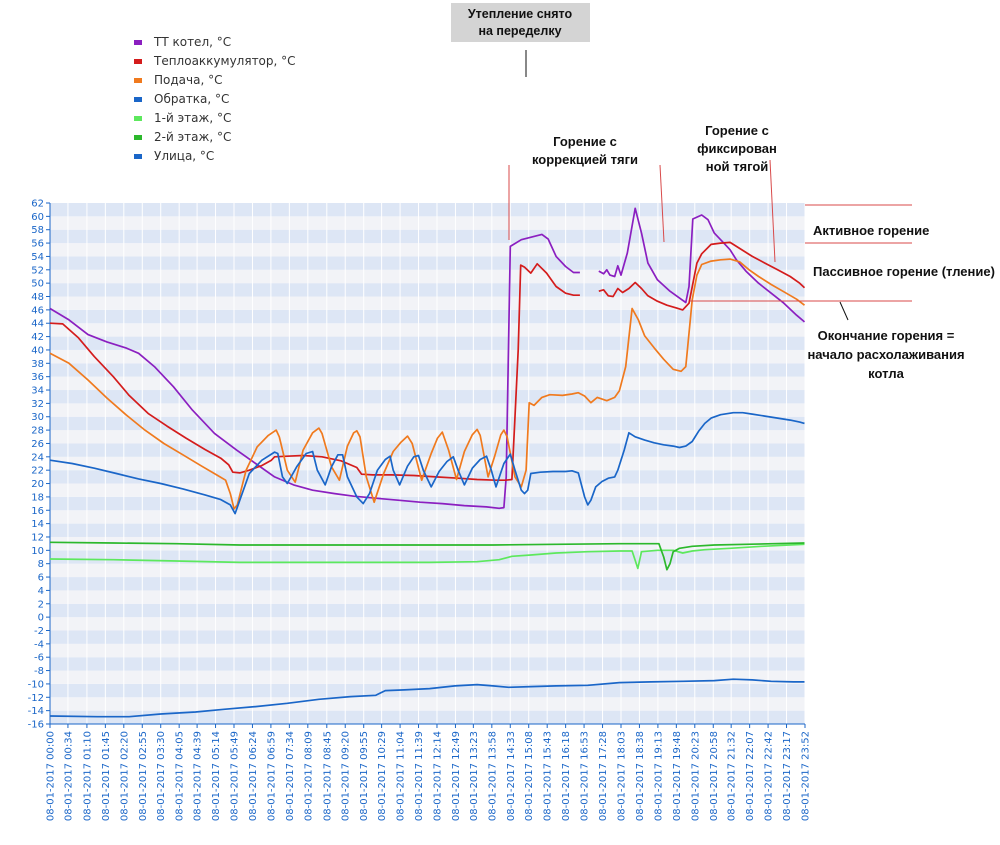  Describe the element at coordinates (885, 354) in the screenshot. I see `annotation-text-line: начало расхолаживания` at that location.